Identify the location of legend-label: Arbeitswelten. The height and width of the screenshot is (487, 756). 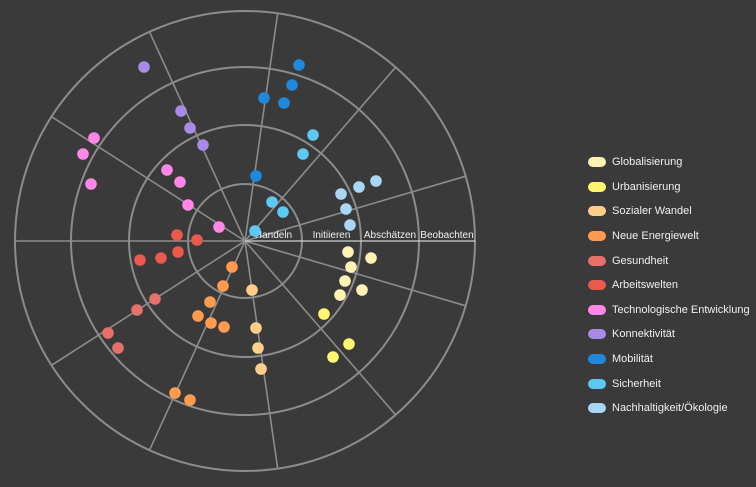
(645, 285).